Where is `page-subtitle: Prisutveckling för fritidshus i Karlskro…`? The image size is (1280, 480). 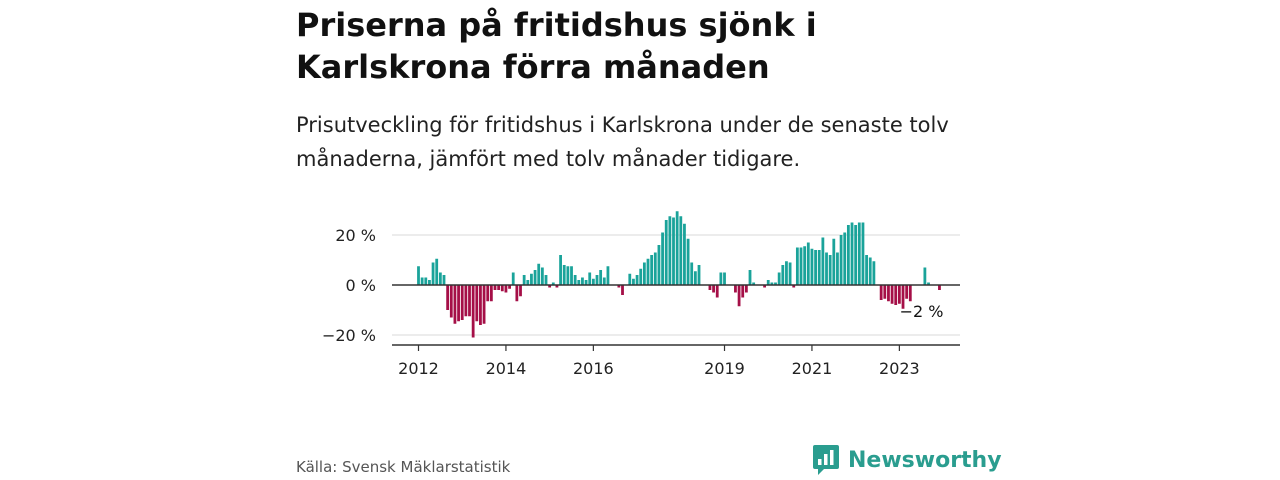
page-subtitle: Prisutveckling för fritidshus i Karlskro… is located at coordinates (622, 142).